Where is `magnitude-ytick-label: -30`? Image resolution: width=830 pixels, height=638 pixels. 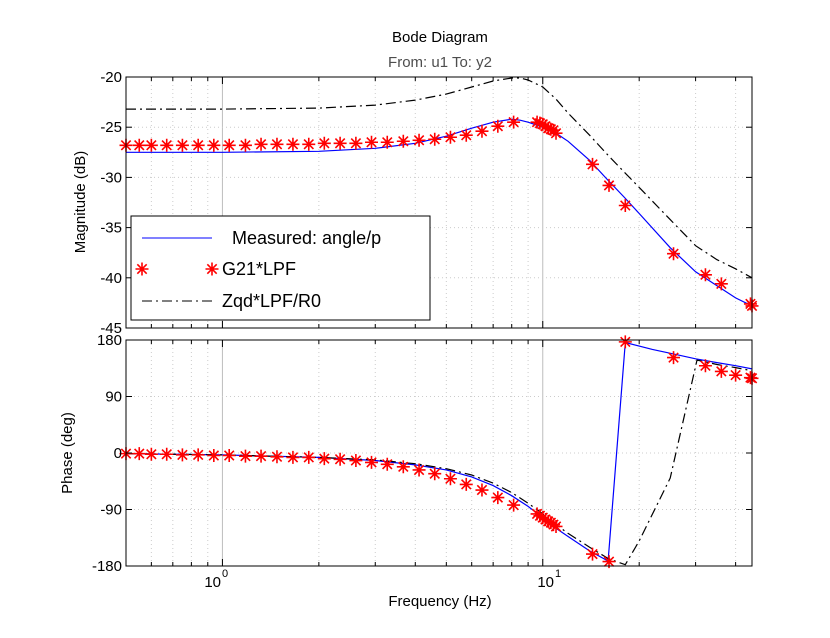
magnitude-ytick-label: -30 is located at coordinates (111, 177).